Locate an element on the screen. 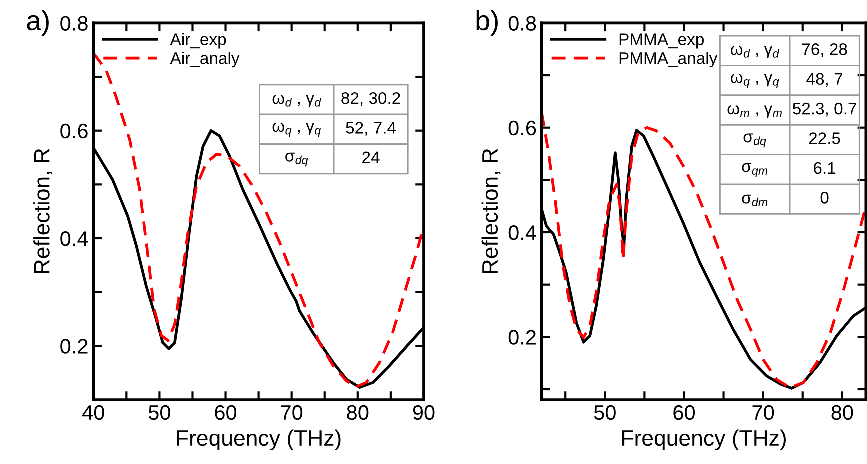 The height and width of the screenshot is (464, 867). x-tick-label: 40 is located at coordinates (93, 412).